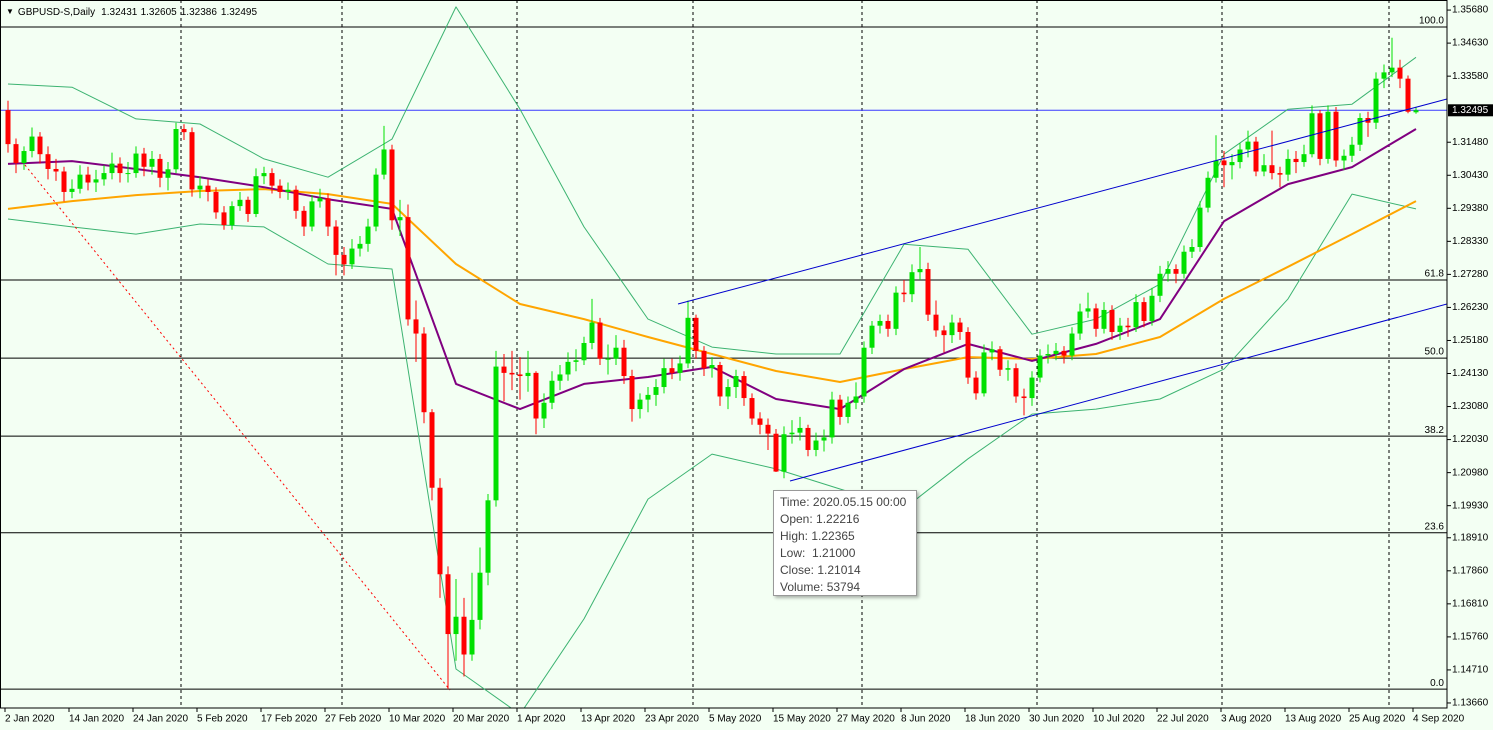  Describe the element at coordinates (10, 11) in the screenshot. I see `menu-arrow: ▼` at that location.